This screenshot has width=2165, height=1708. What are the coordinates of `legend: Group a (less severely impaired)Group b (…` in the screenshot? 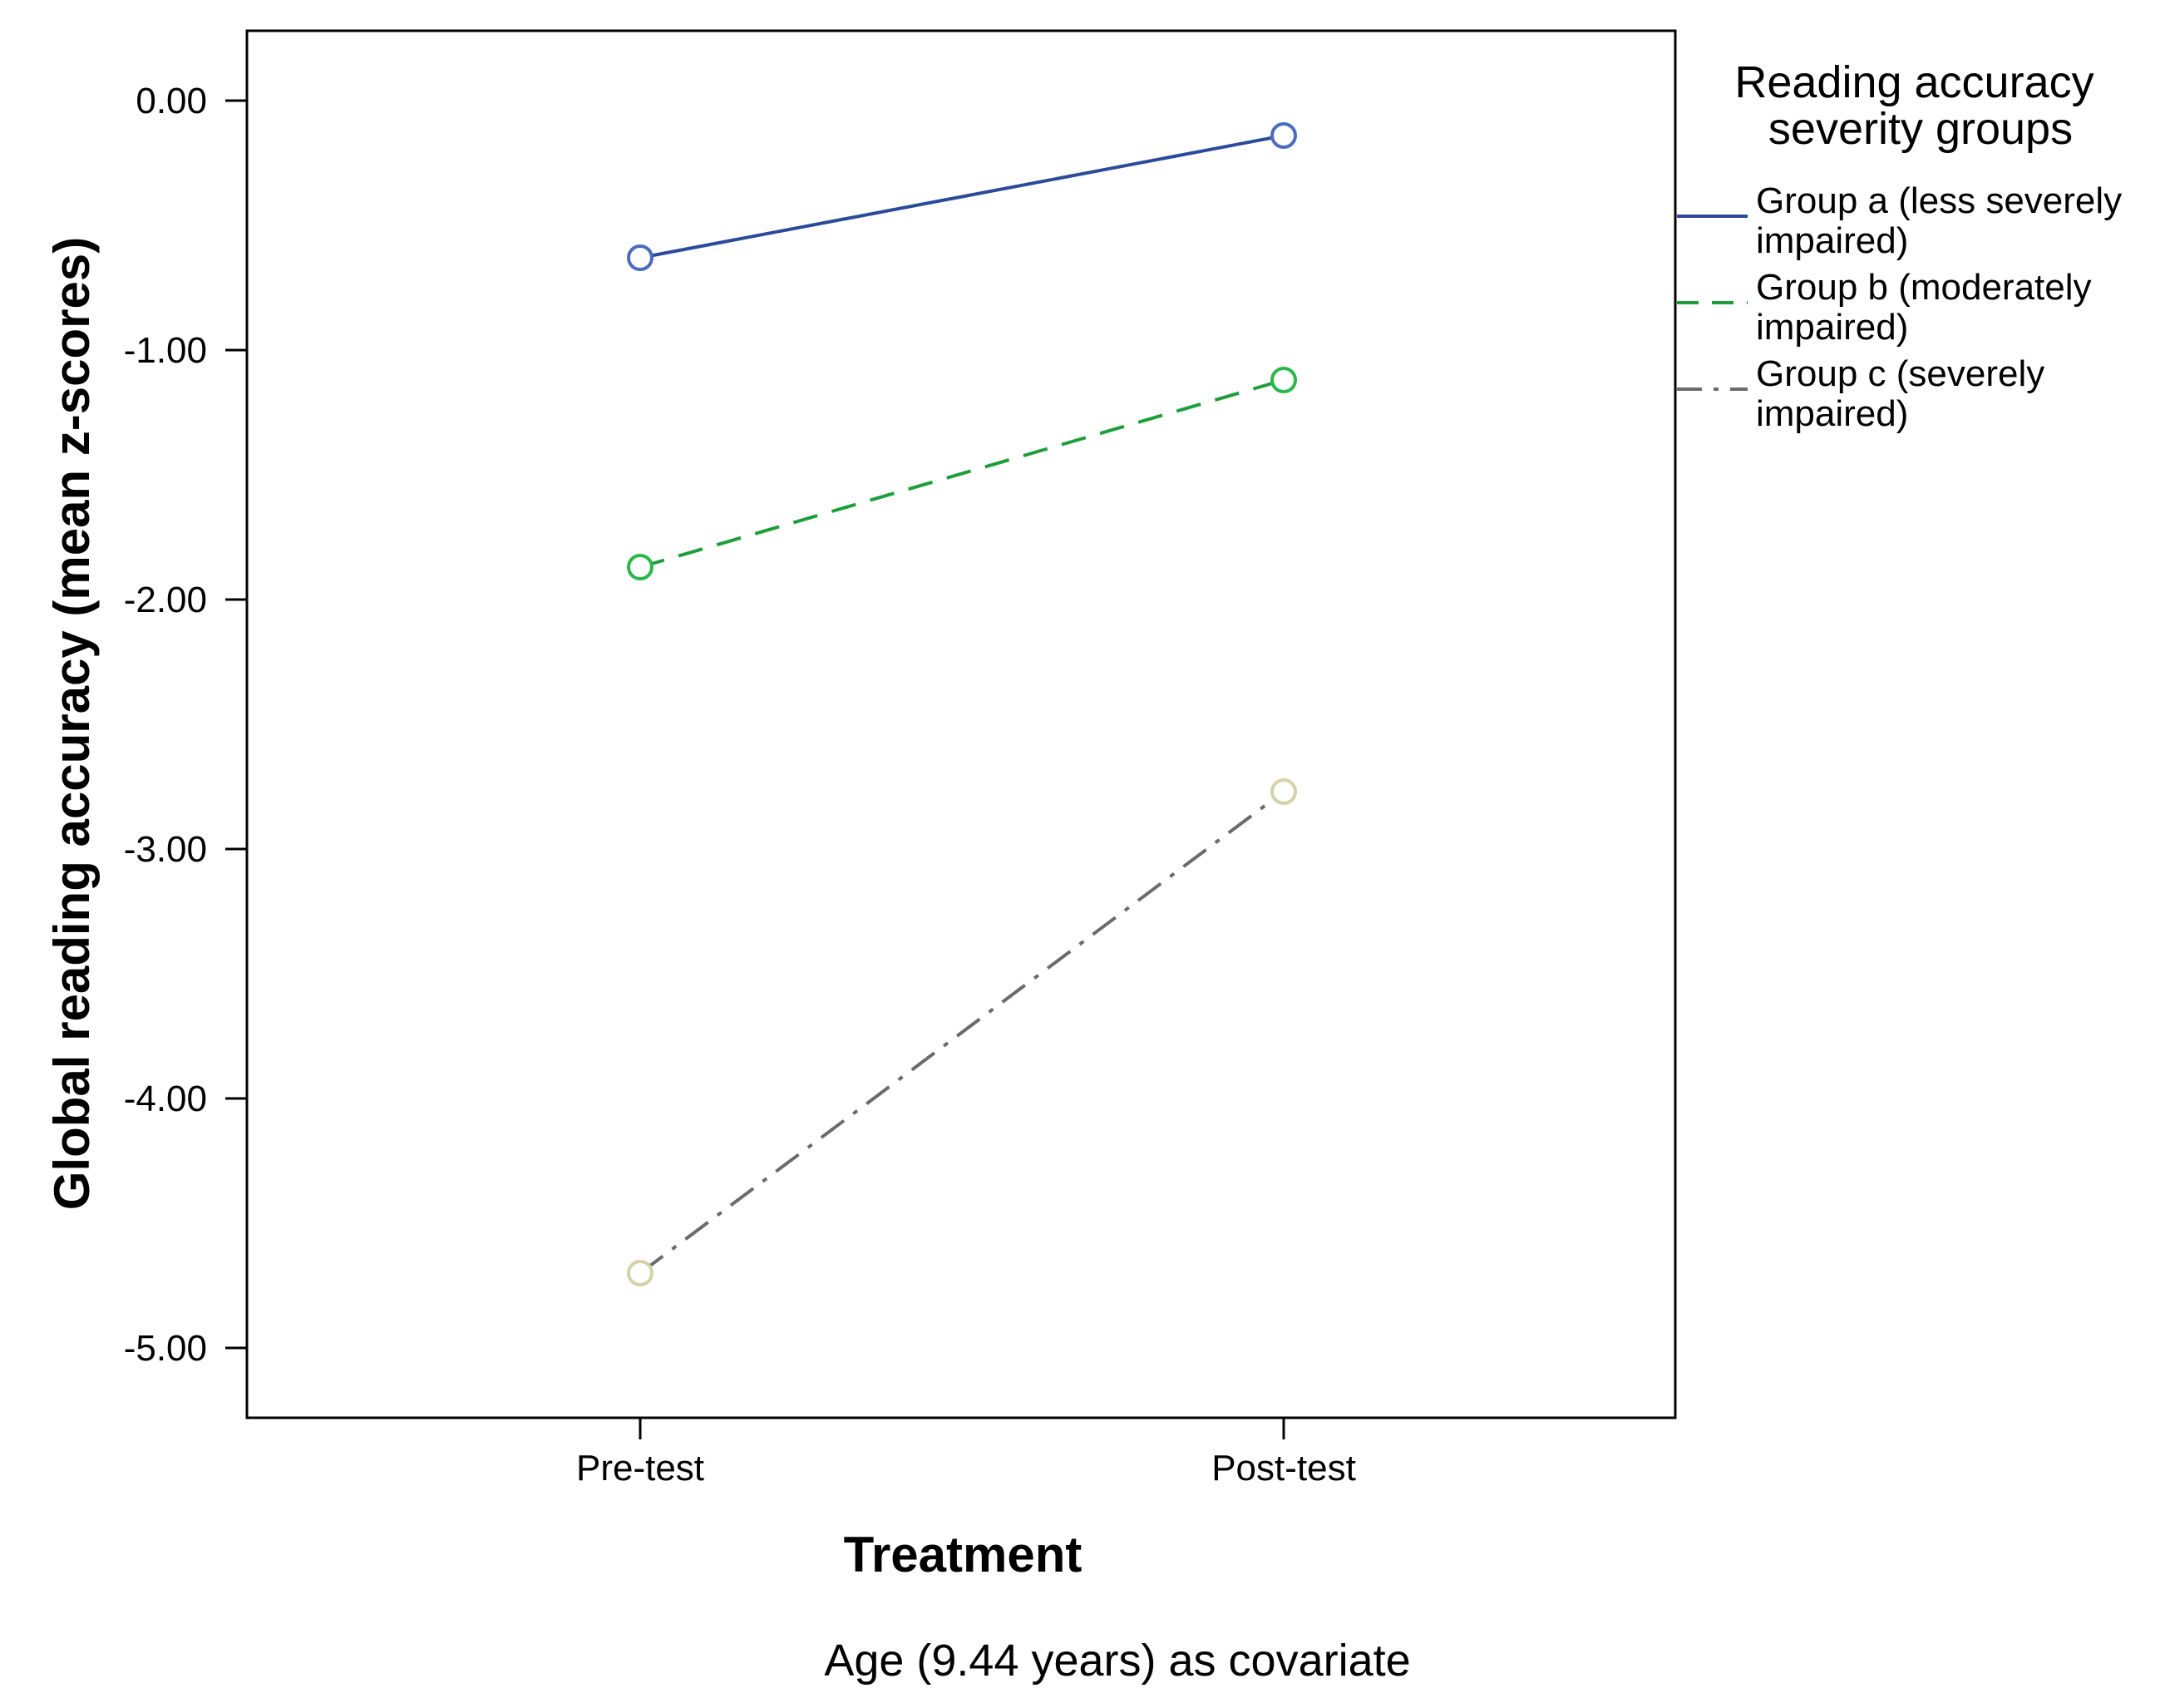 It's located at (1899, 307).